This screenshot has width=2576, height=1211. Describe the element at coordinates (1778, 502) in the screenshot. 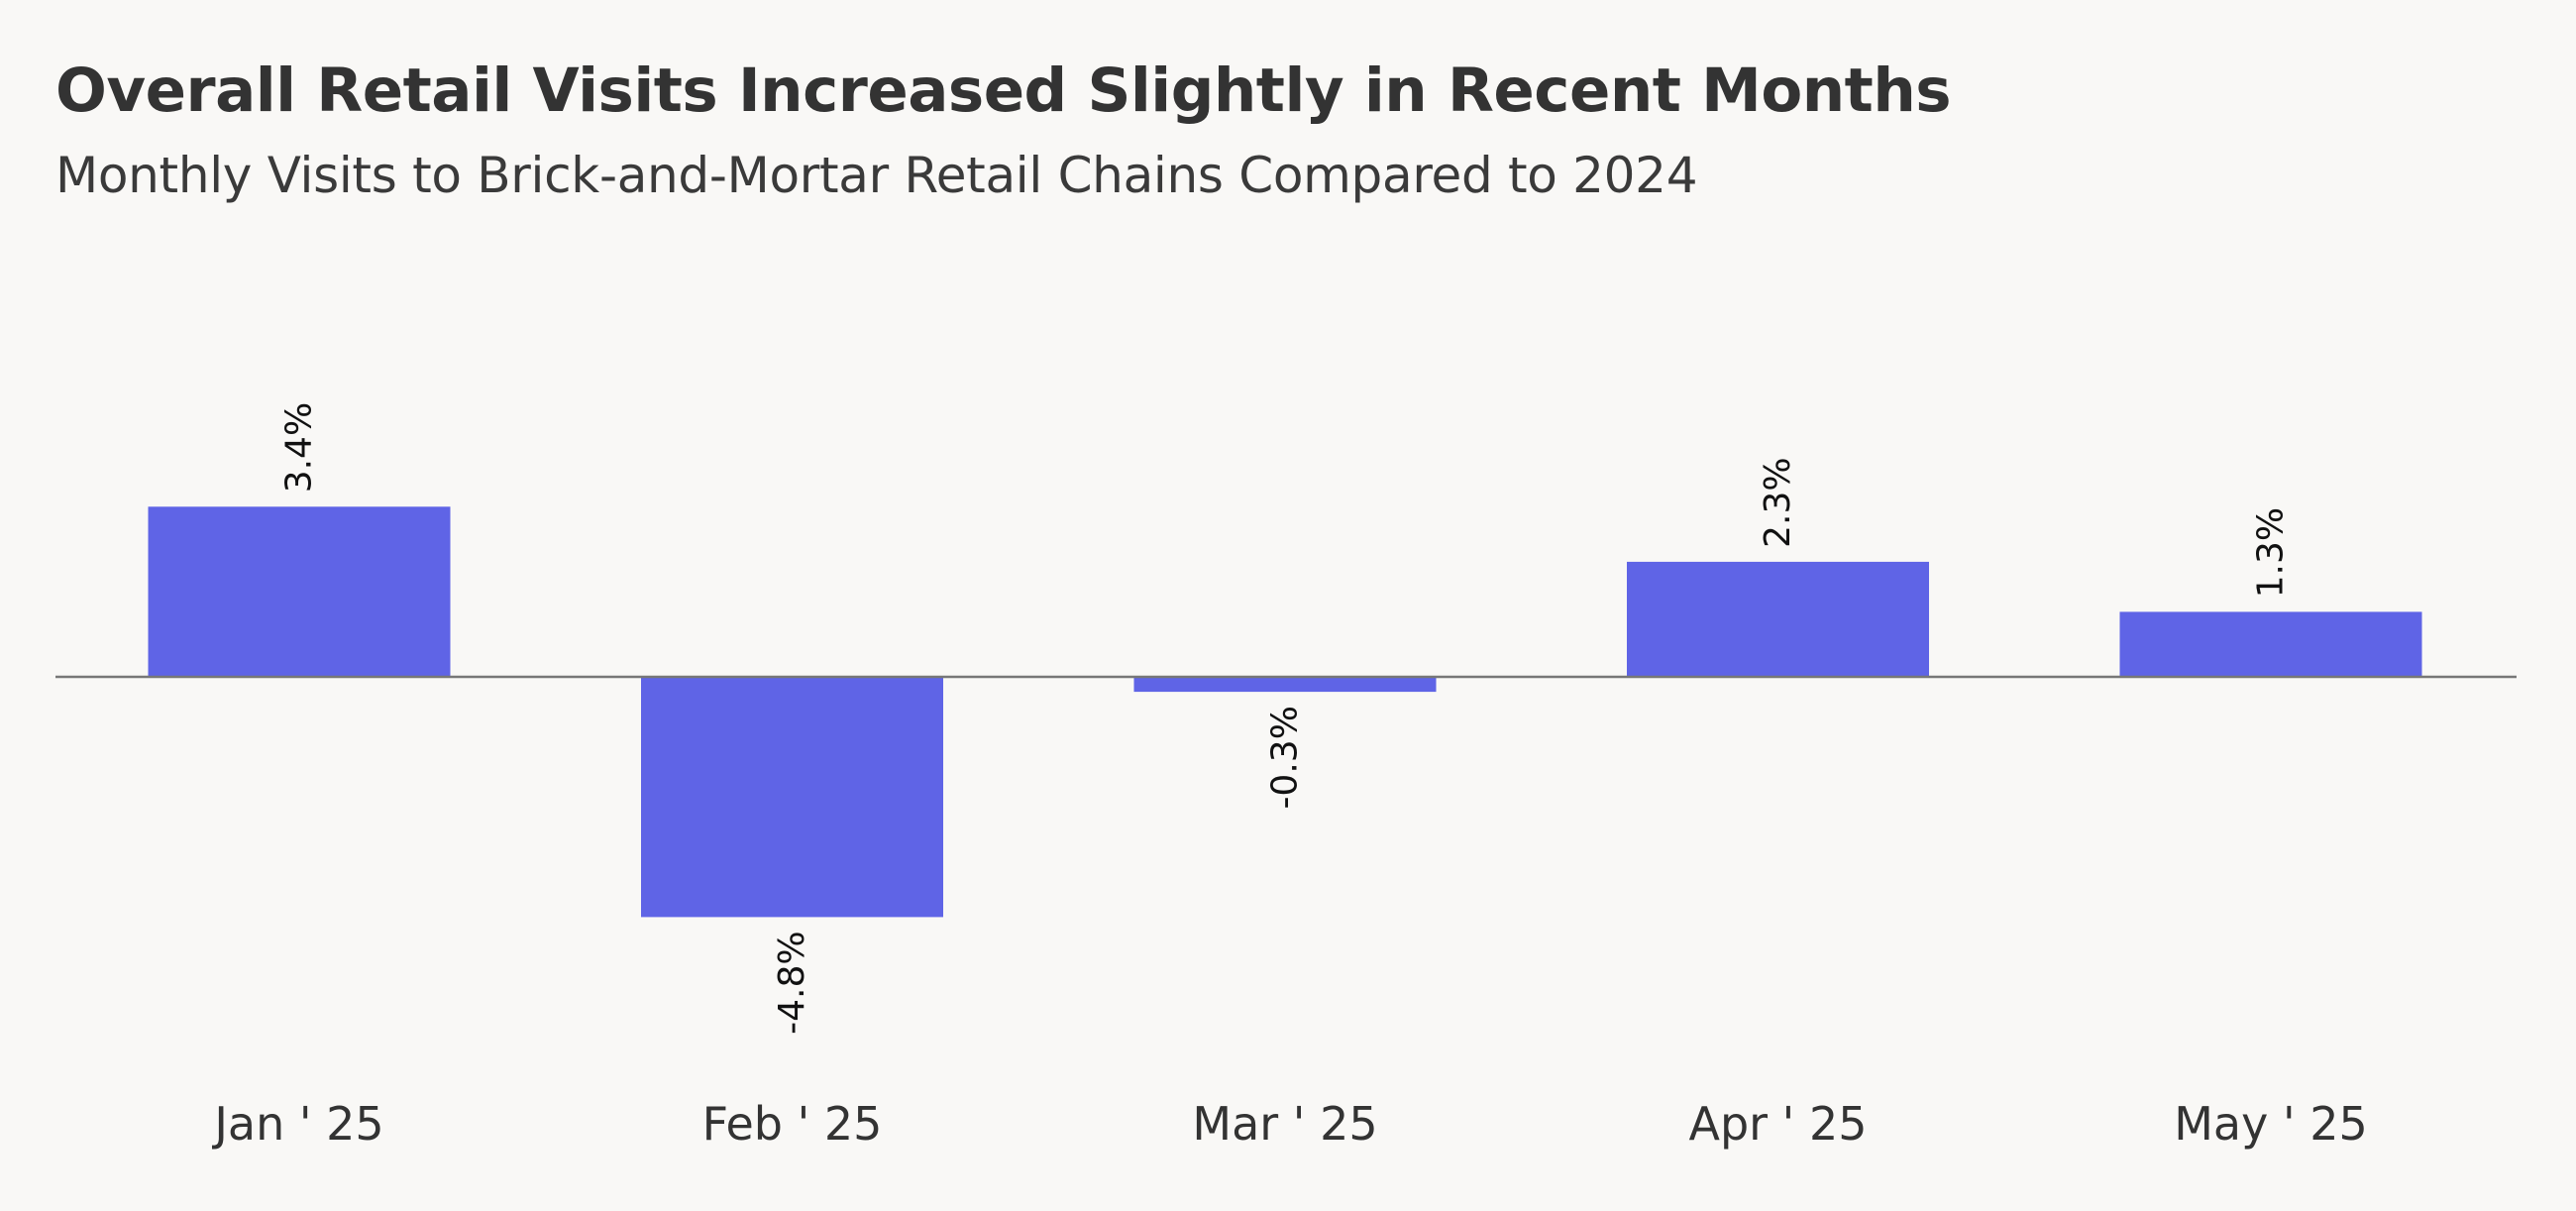

I see `value-label-4: 2.3%` at that location.